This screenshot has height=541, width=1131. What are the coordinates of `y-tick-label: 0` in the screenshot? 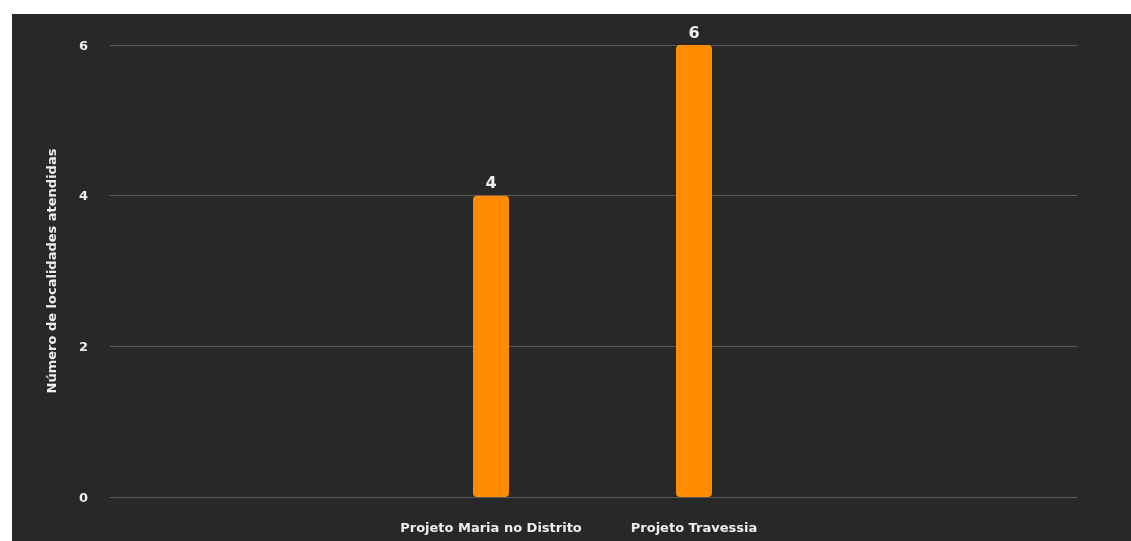 It's located at (83, 497).